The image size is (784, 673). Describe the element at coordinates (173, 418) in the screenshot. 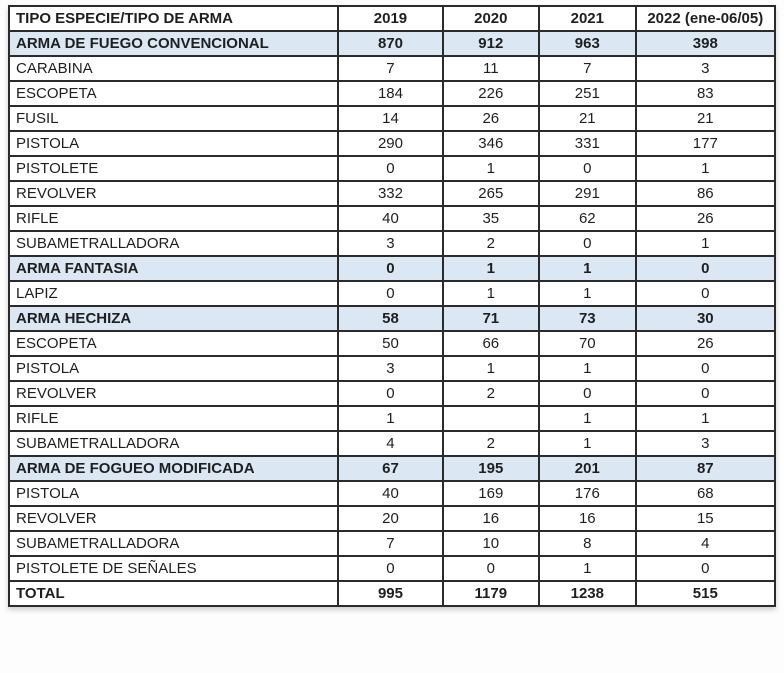

I see `row-label-cell: RIFLE` at that location.